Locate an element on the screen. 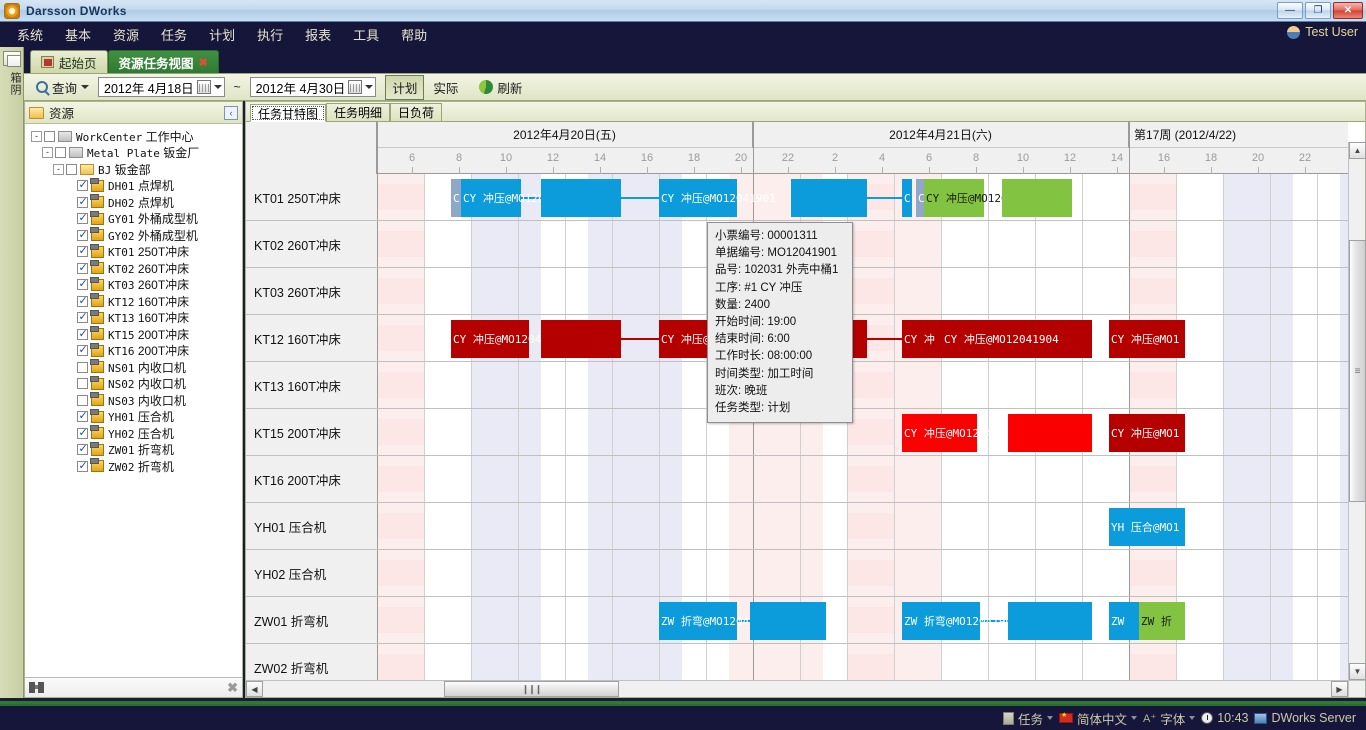  scroll-down-arrow-icon: ▼ is located at coordinates (1357, 671).